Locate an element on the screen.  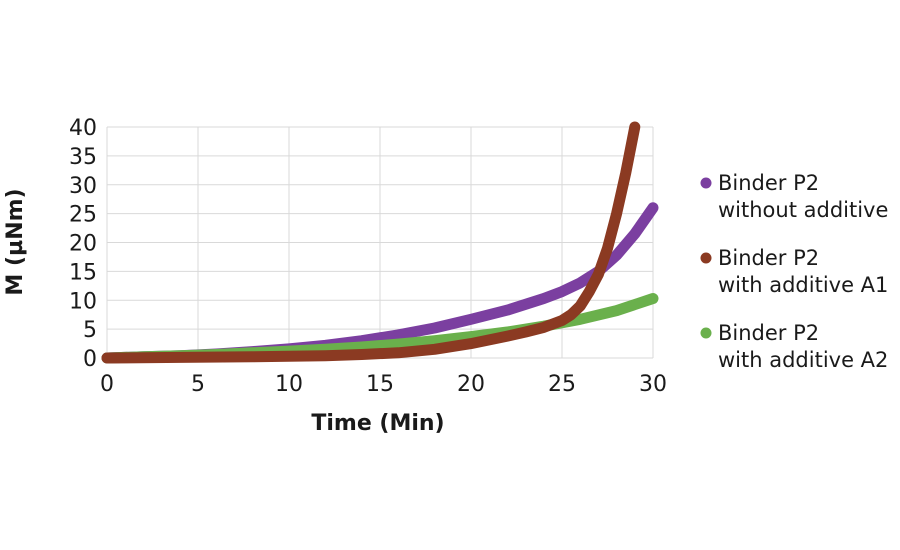
legend-label-1-1: with additive A1 is located at coordinates (803, 285).